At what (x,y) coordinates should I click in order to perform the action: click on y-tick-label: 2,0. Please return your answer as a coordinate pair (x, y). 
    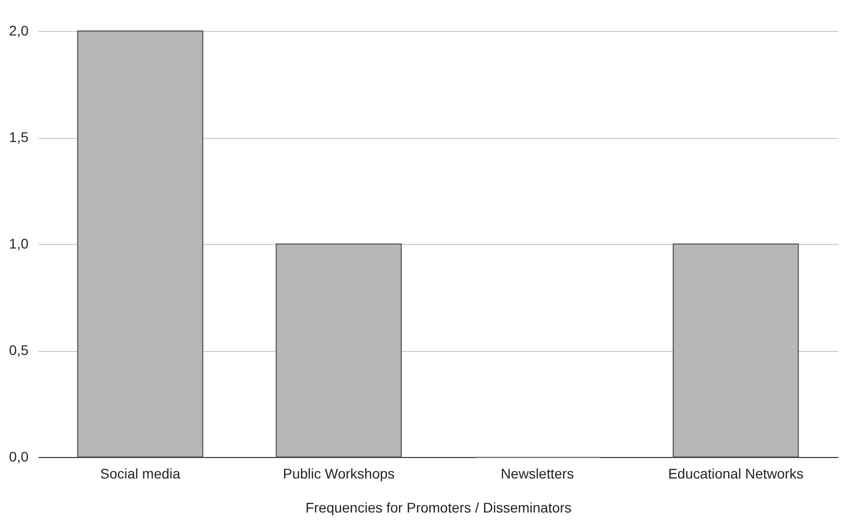
    Looking at the image, I should click on (19, 30).